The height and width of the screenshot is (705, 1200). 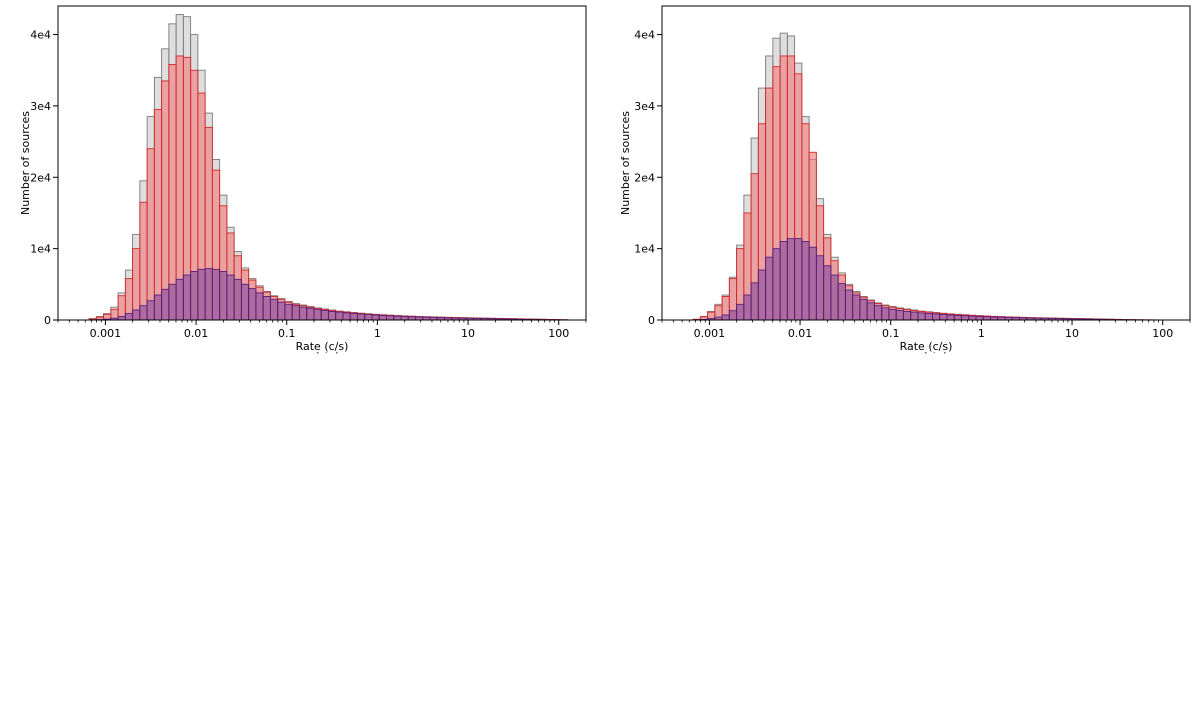 I want to click on bar-s2-b35, so click(x=317, y=314).